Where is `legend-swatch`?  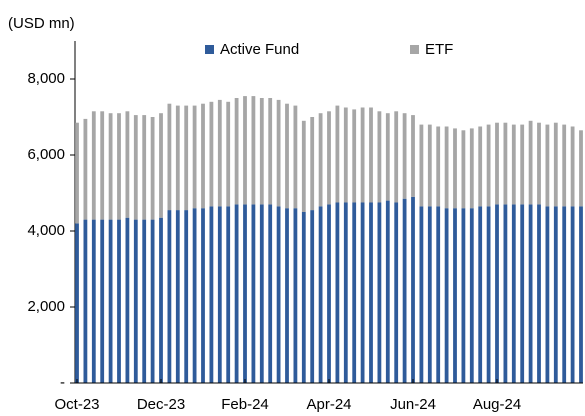
legend-swatch is located at coordinates (209, 49).